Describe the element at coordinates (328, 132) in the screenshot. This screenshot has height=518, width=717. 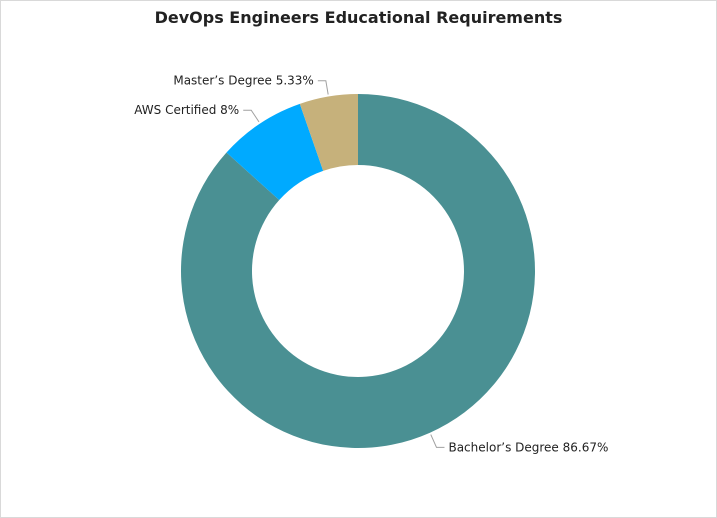
I see `slice-master-s-degree` at that location.